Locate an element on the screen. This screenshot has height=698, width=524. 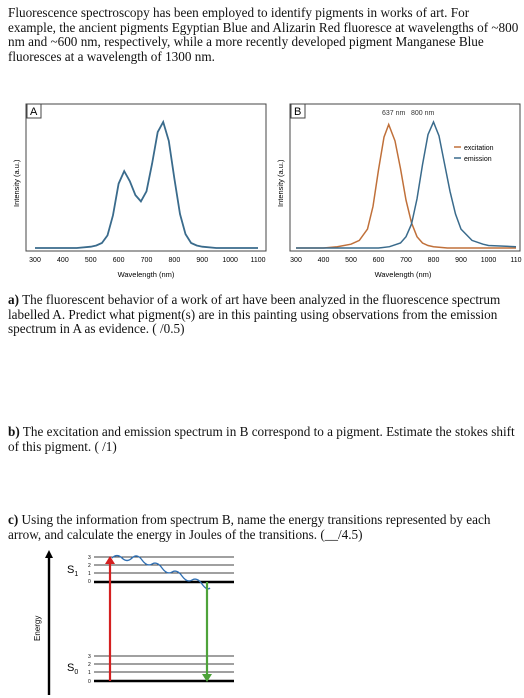
chart-a-xtick-label: 1000 is located at coordinates (230, 260).